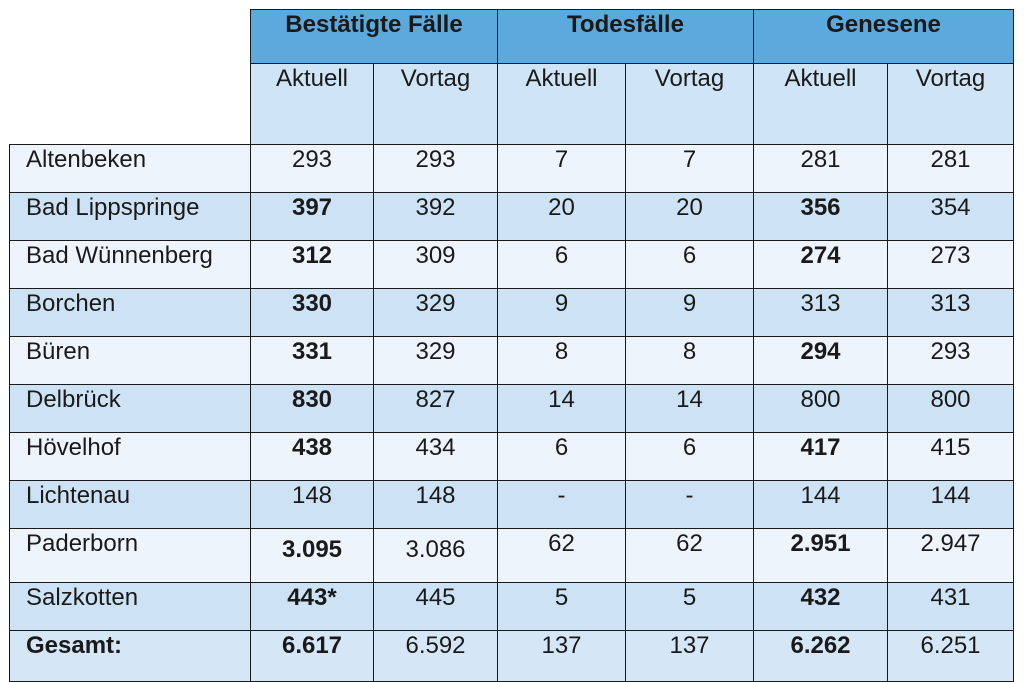 The height and width of the screenshot is (682, 1024). Describe the element at coordinates (689, 168) in the screenshot. I see `value-cell: 7` at that location.